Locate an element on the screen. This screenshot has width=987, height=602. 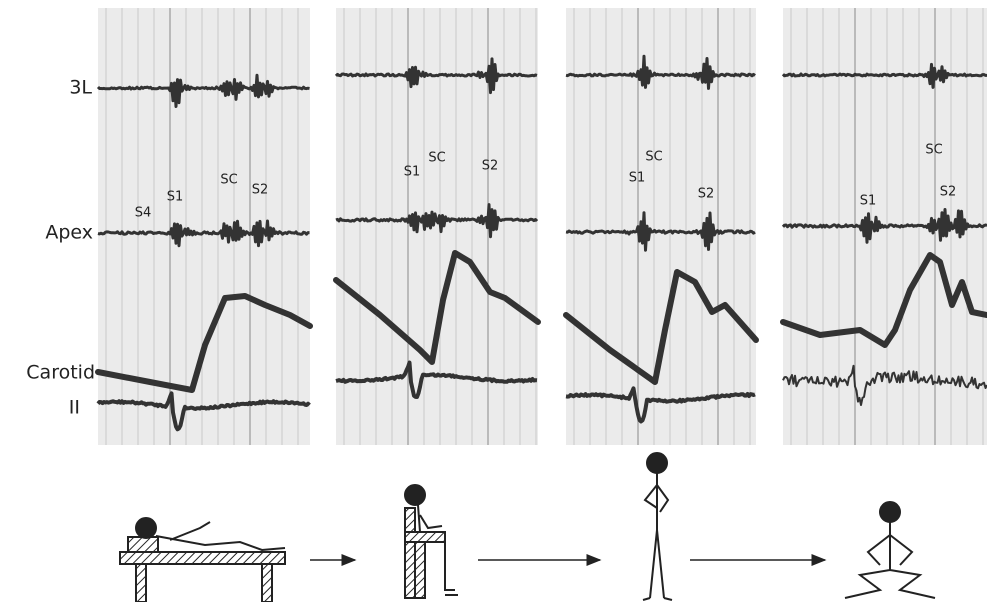
sound-label: S4 is located at coordinates (143, 213).